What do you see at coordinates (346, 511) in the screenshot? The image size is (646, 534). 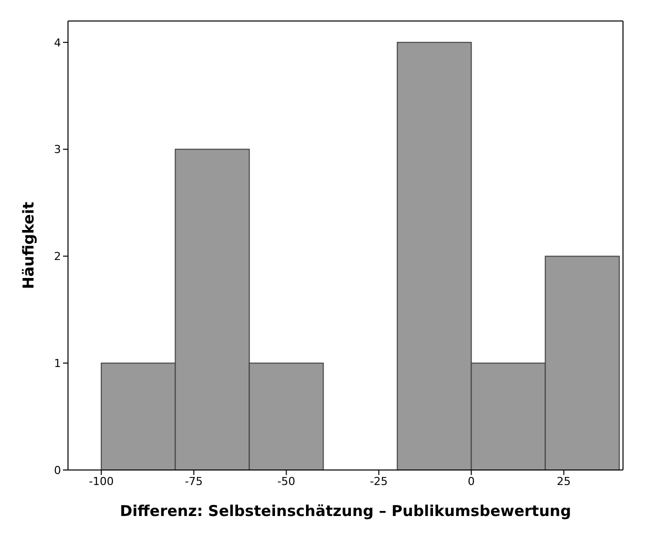 I see `x-axis-title: Differenz: Selbsteinschätzung – Publikumsbewertung` at bounding box center [346, 511].